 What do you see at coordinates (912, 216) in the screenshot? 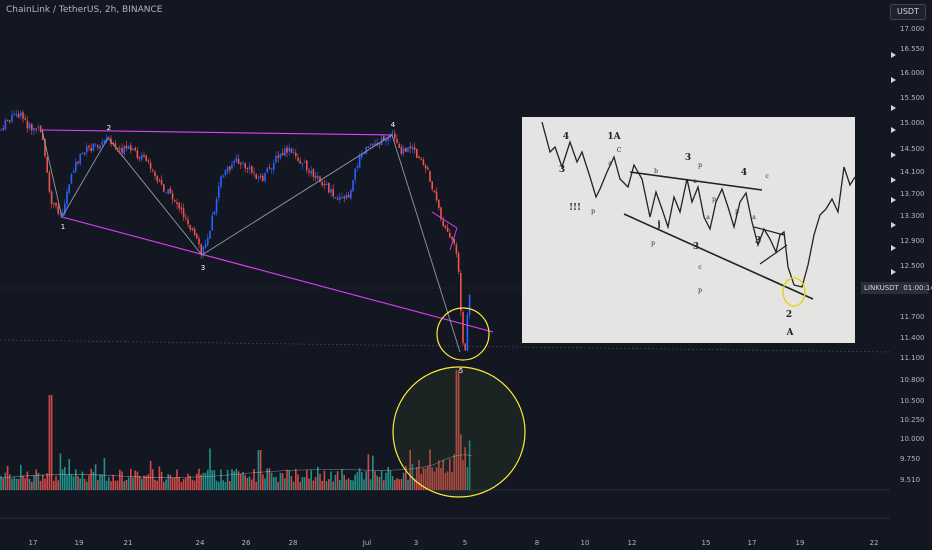
I see `price-tick-label: 13.300` at bounding box center [912, 216].